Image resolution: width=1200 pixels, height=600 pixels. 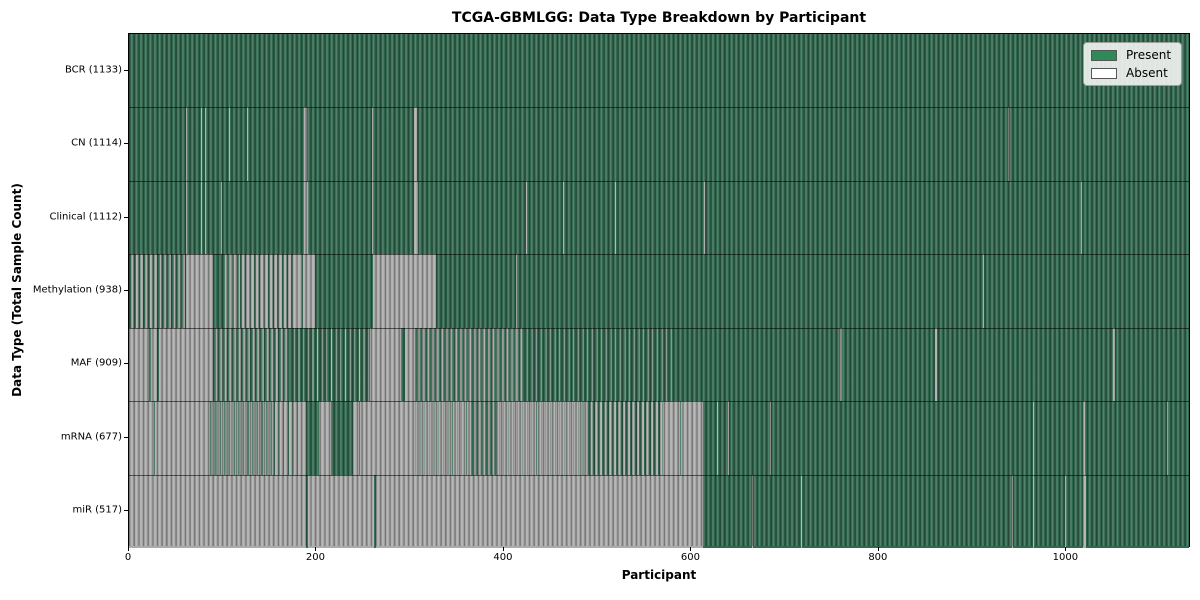 I want to click on data-type-row-mRNA, so click(x=659, y=438).